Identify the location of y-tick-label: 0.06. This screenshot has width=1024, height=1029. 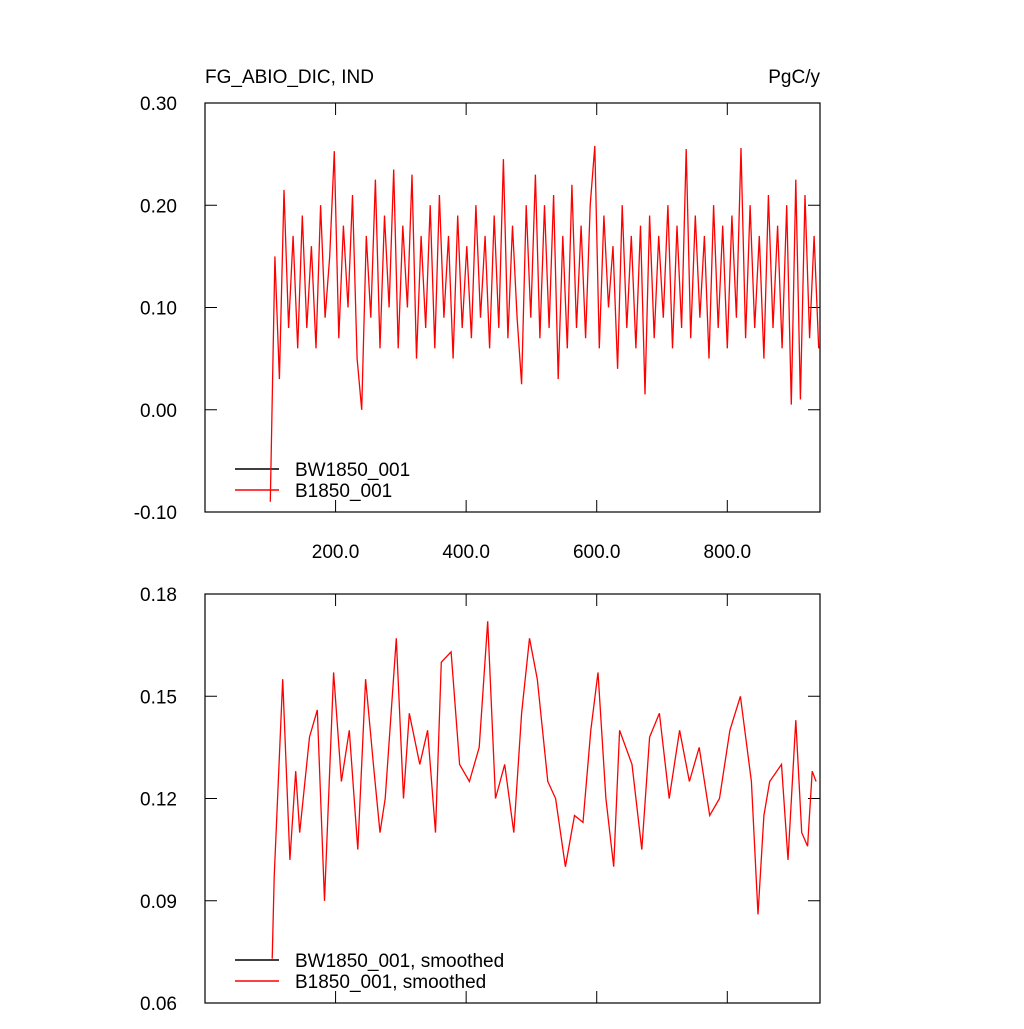
(158, 1004).